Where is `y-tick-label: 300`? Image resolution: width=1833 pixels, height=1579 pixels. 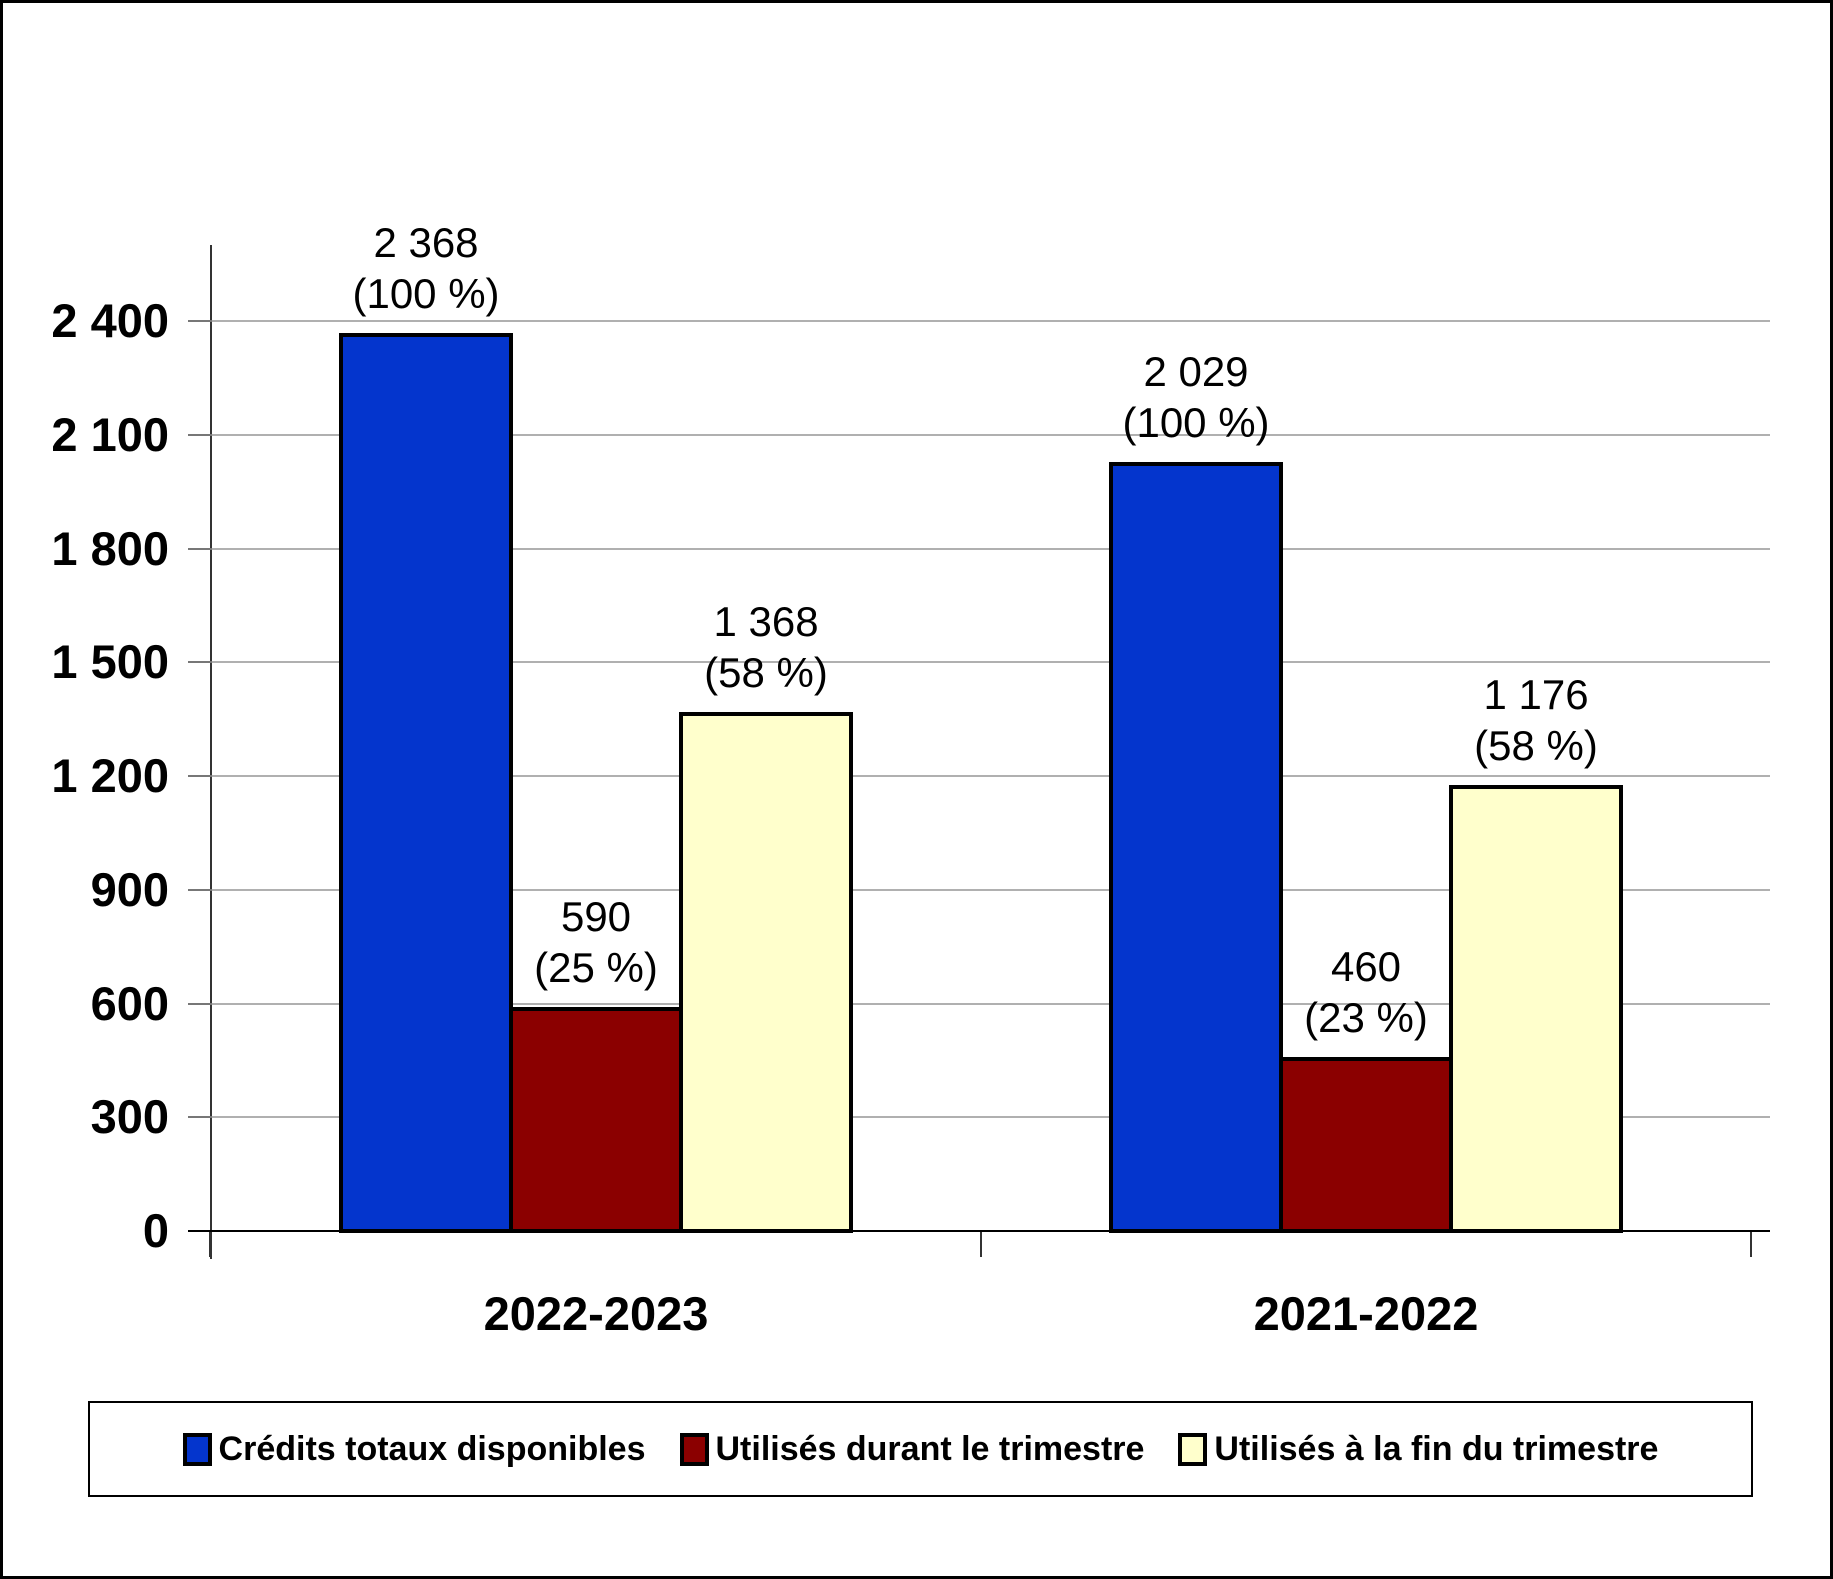 y-tick-label: 300 is located at coordinates (129, 1117).